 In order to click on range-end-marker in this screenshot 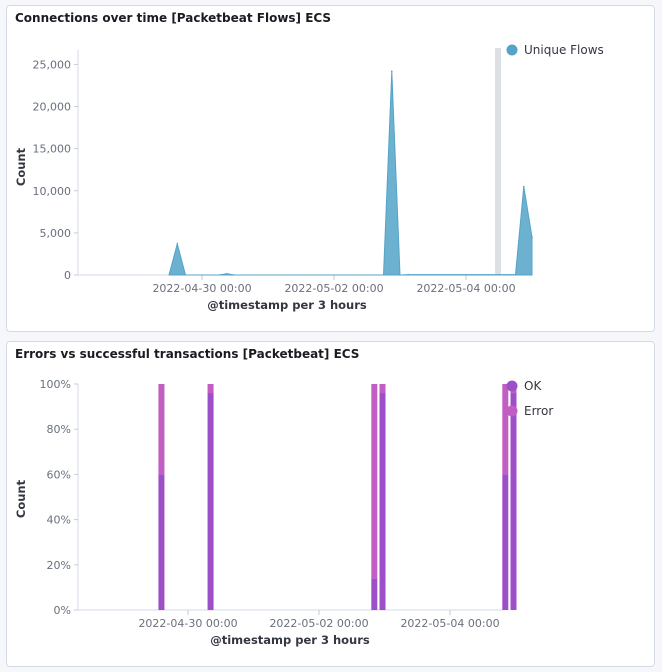, I will do `click(498, 161)`.